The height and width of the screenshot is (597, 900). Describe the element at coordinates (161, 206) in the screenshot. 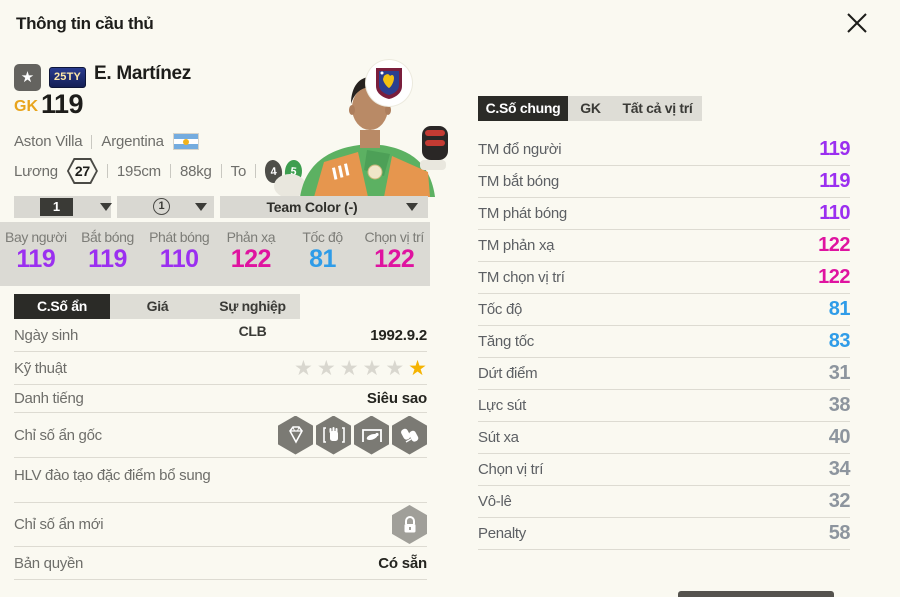

I see `count-value: 1` at that location.